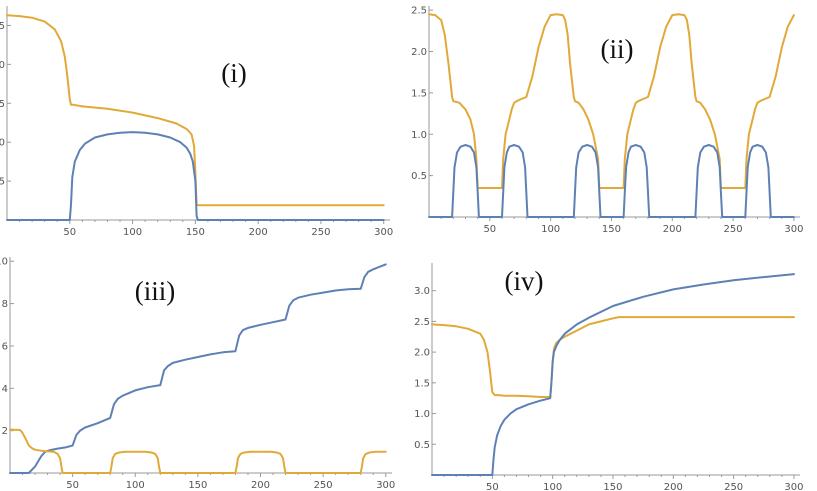 The height and width of the screenshot is (491, 817). I want to click on y-tick-label: 3.0, so click(422, 291).